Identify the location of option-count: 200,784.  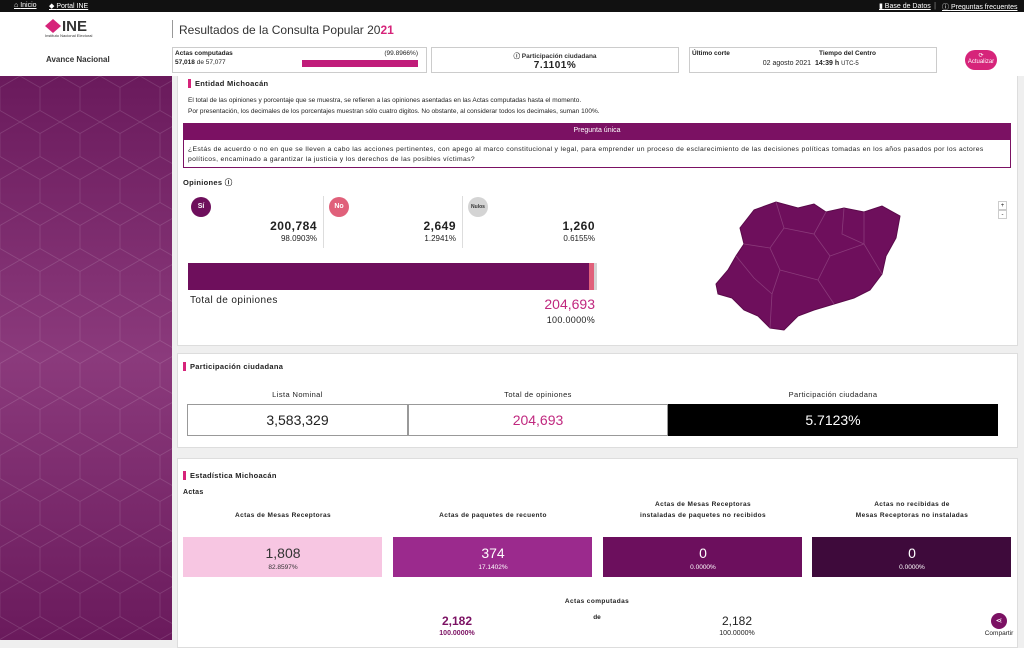
(293, 226).